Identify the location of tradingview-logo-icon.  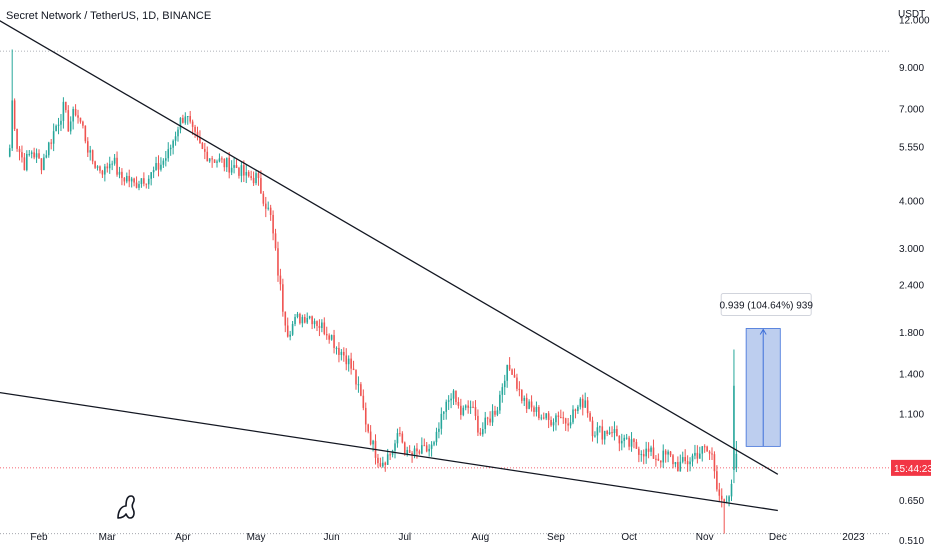
(126, 507).